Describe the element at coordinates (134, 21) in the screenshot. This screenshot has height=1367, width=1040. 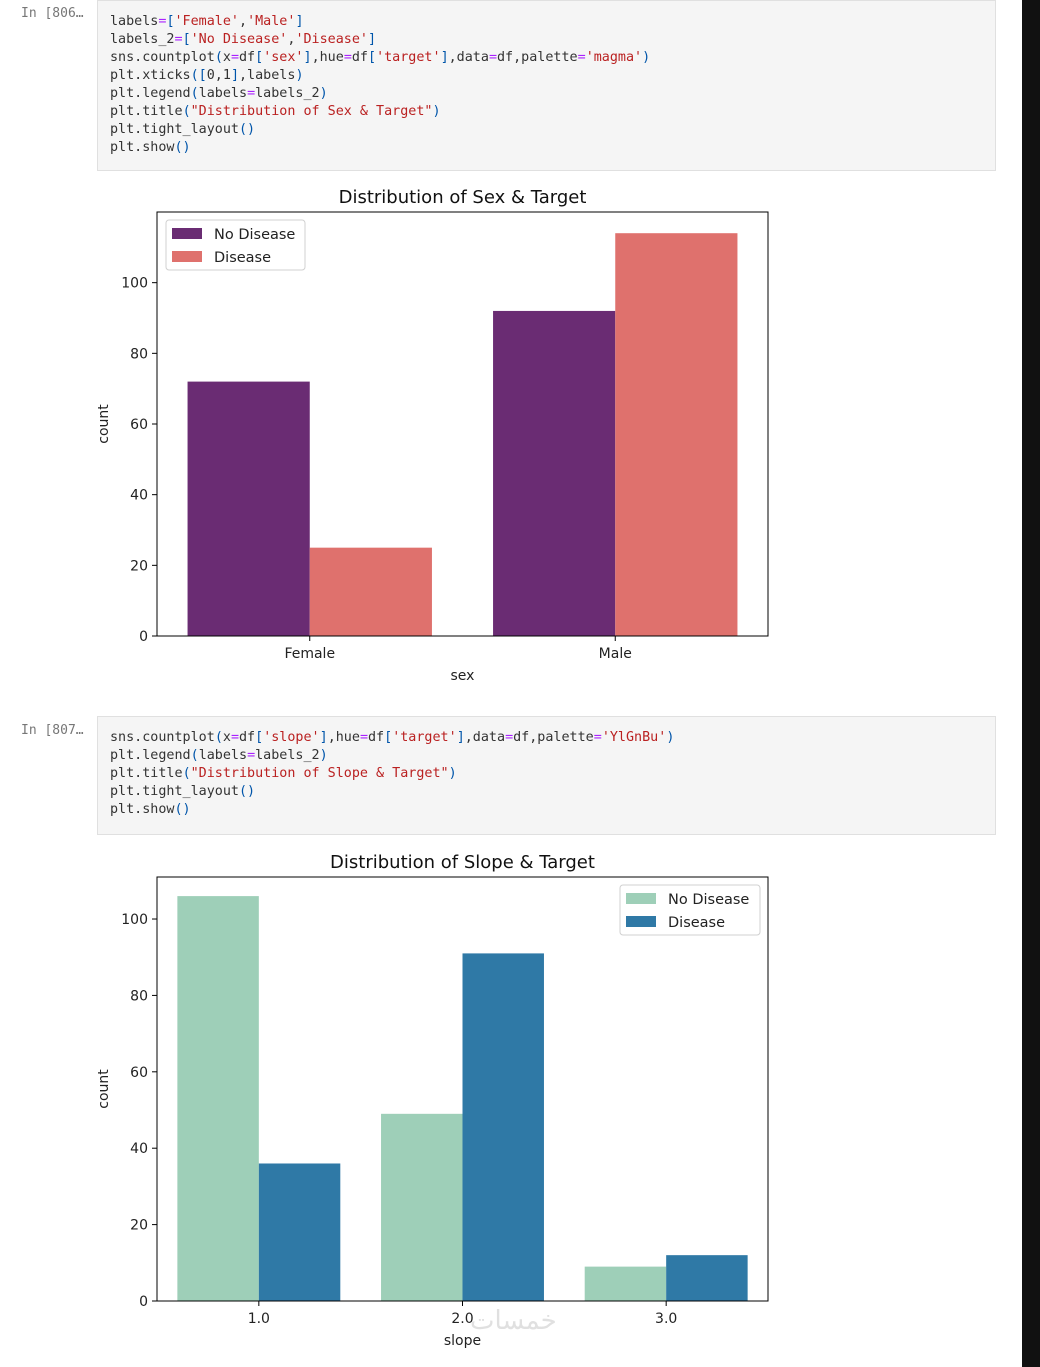
I see `code-token: labels` at that location.